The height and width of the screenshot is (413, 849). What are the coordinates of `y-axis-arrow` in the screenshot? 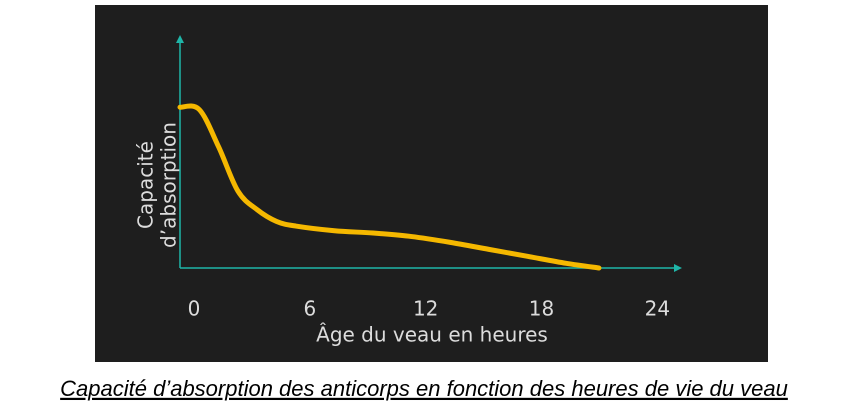 It's located at (180, 39).